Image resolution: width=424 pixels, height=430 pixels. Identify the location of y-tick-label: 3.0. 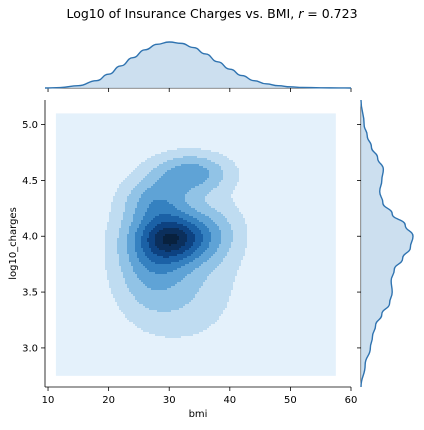
(30, 348).